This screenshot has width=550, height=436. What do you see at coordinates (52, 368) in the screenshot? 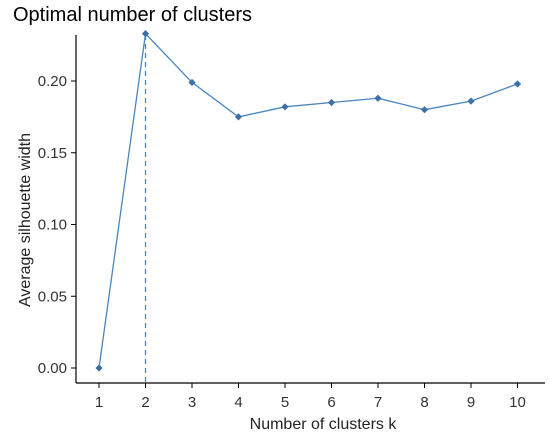
I see `y-tick-label: 0.00` at bounding box center [52, 368].